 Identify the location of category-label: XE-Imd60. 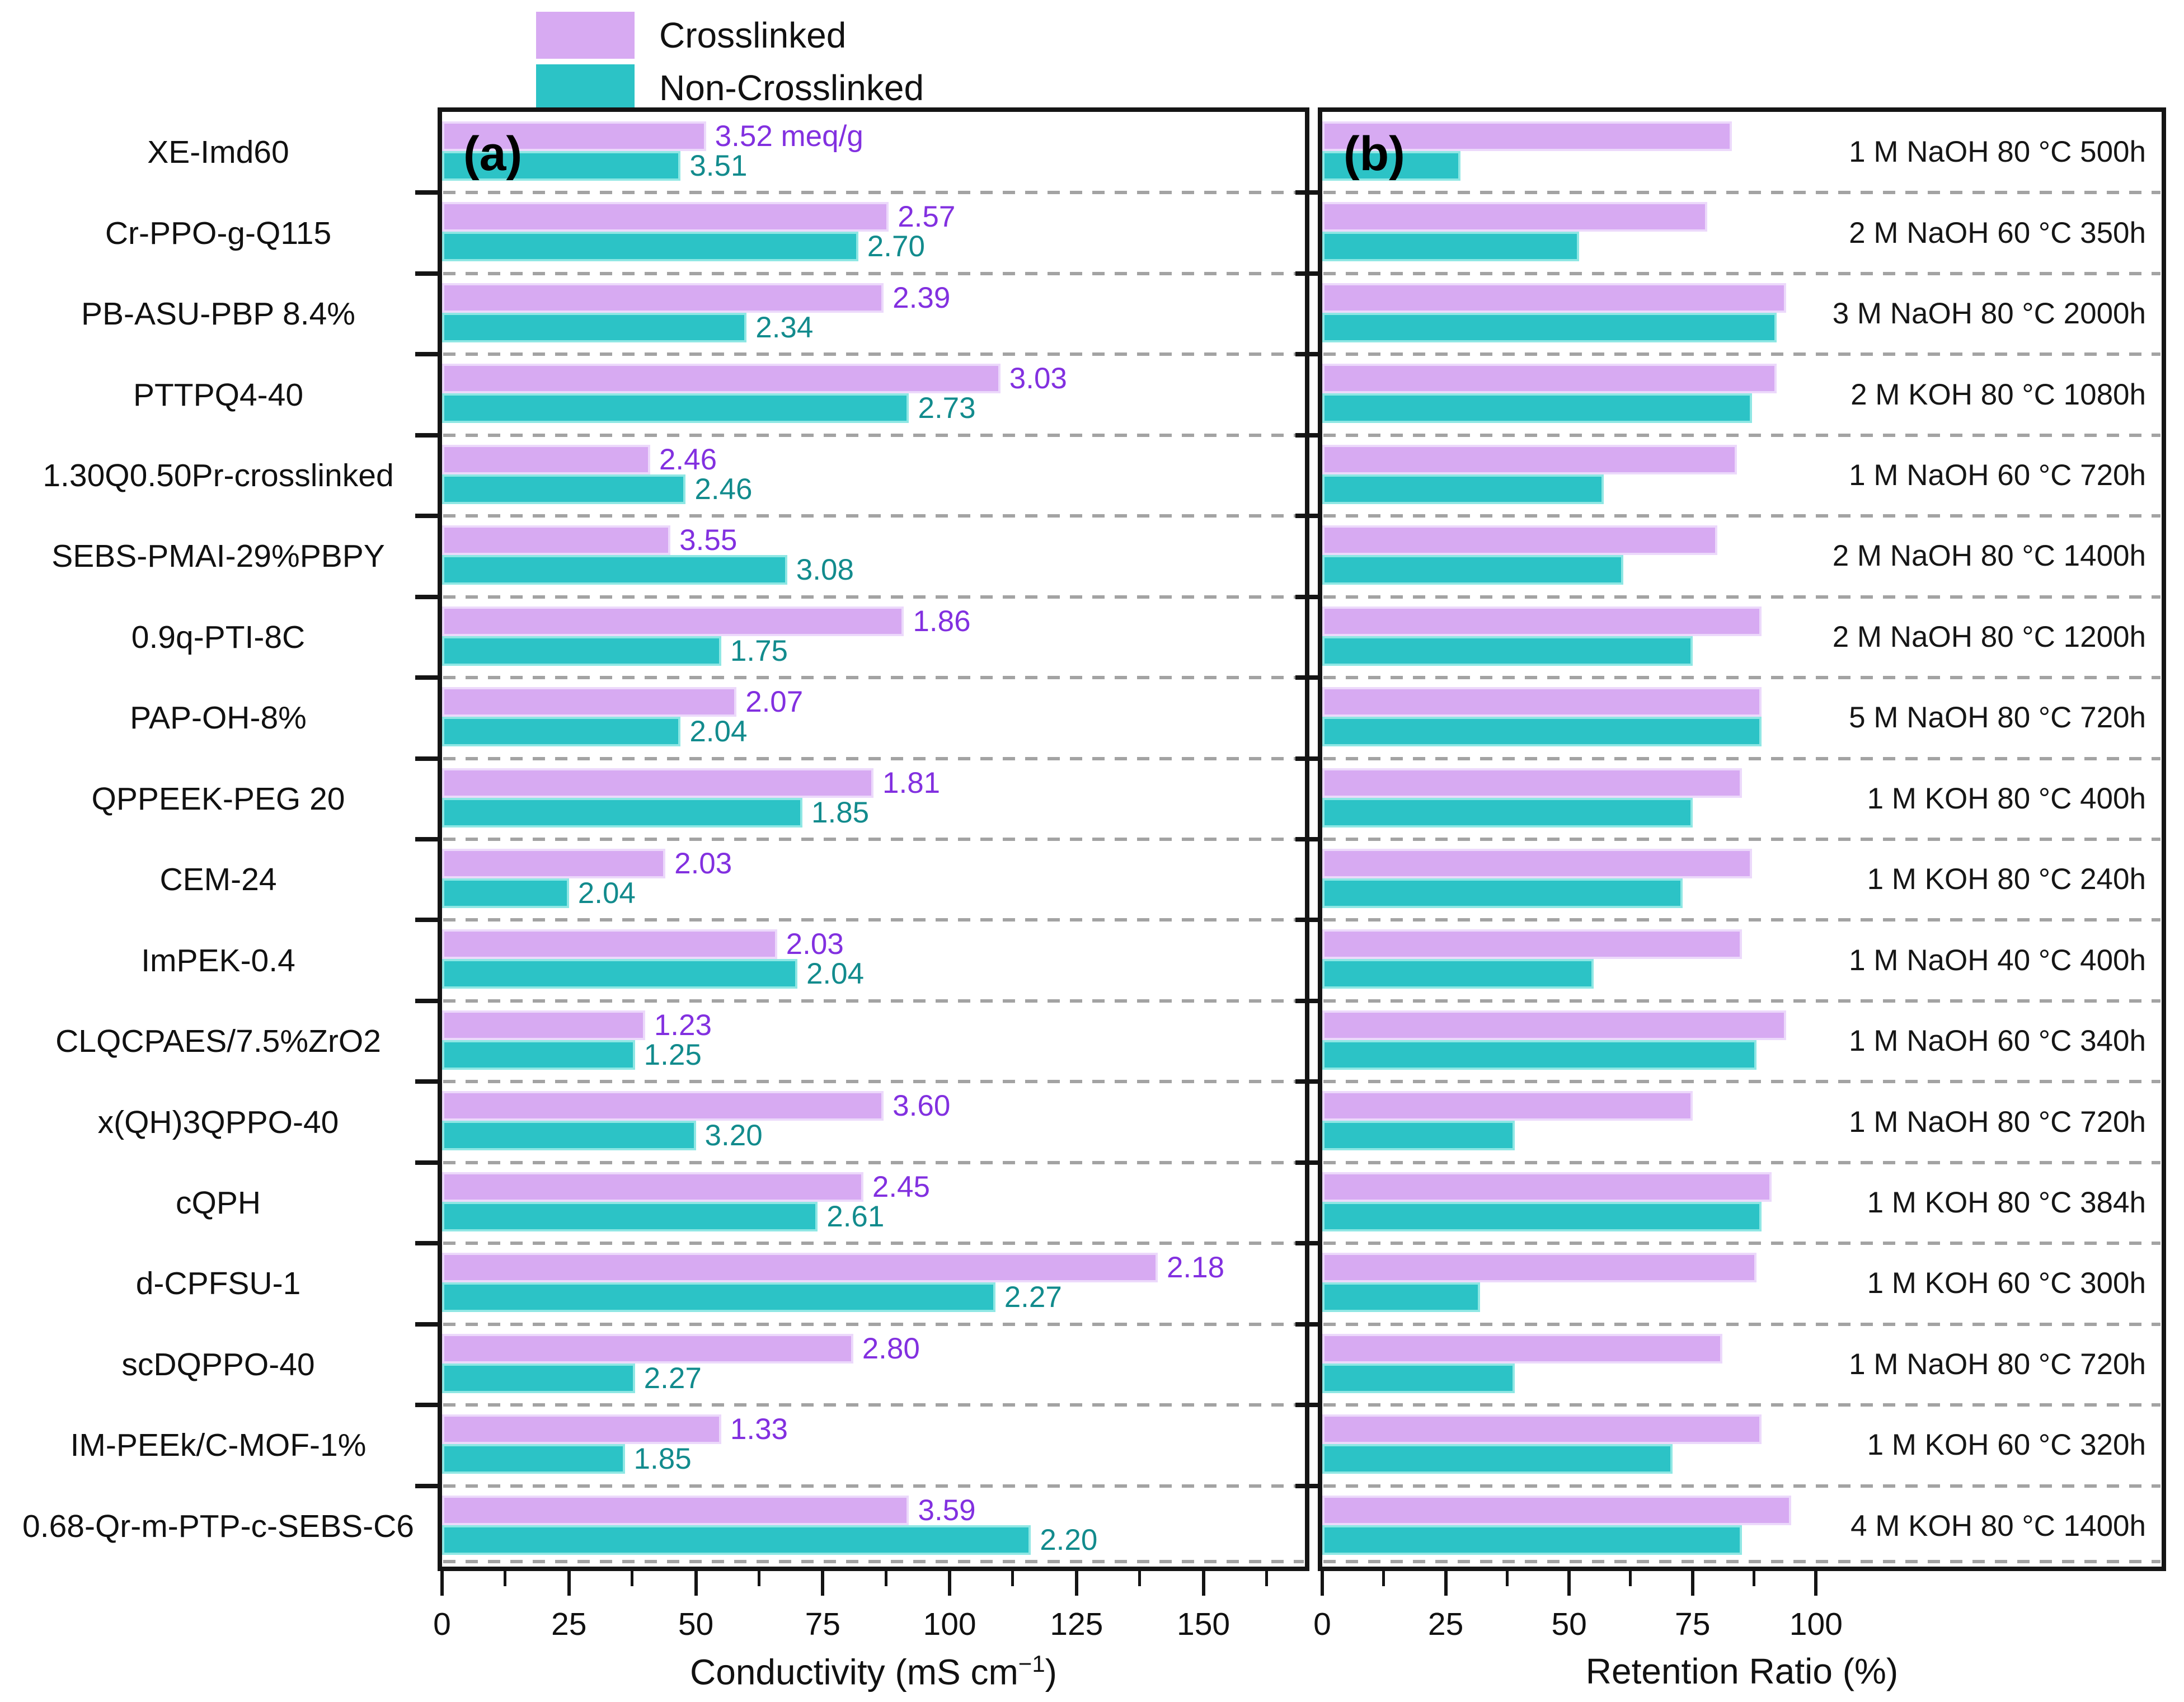
(218, 153).